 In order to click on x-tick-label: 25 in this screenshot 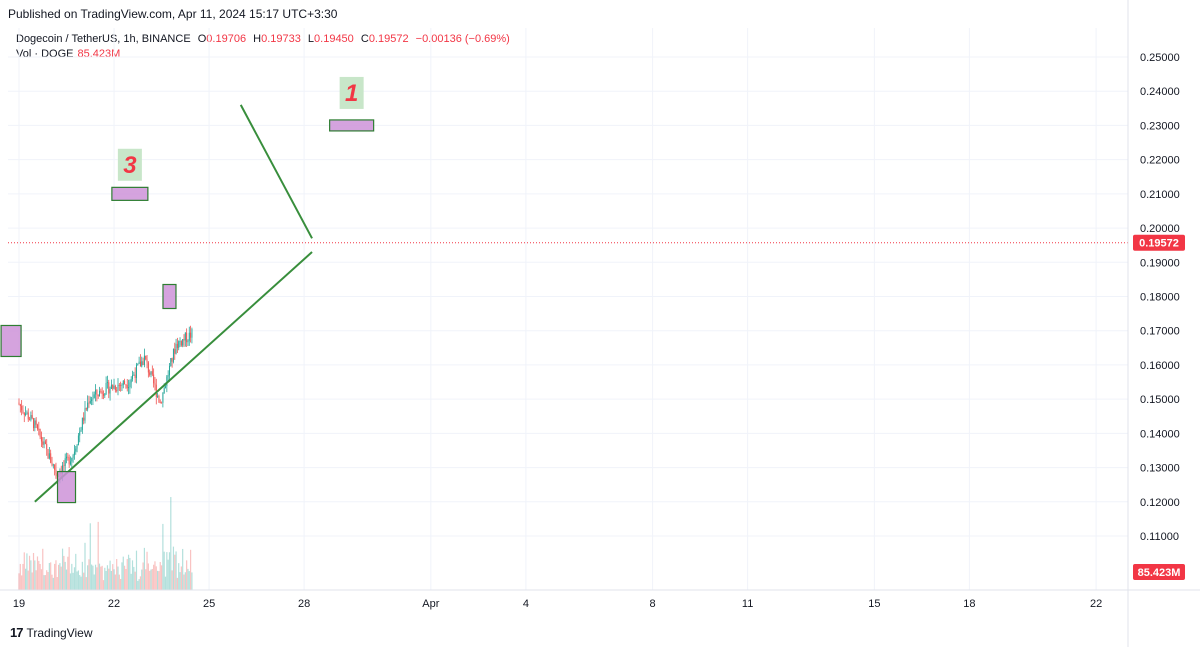, I will do `click(209, 604)`.